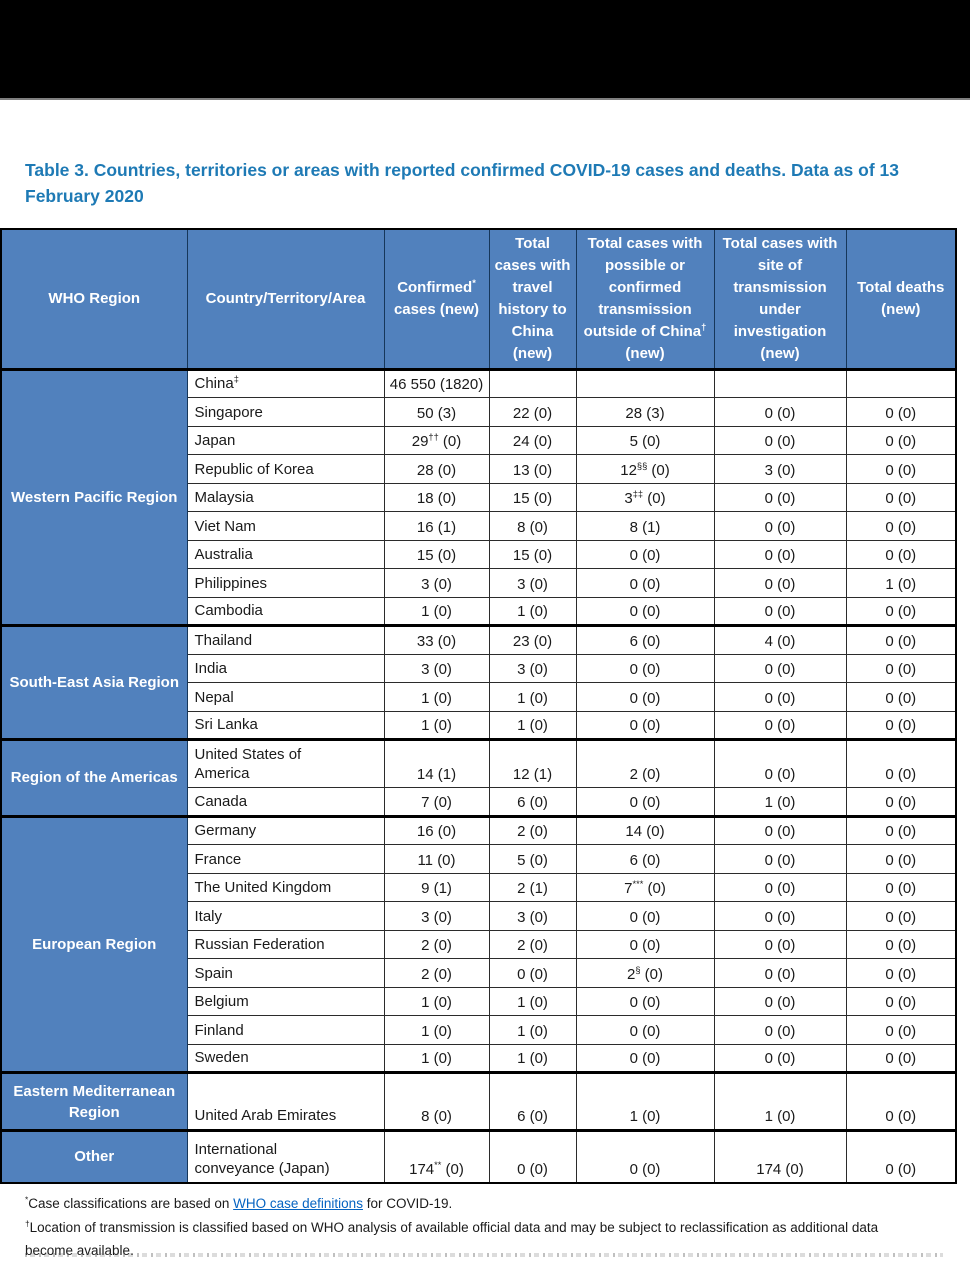 The image size is (970, 1263). Describe the element at coordinates (436, 412) in the screenshot. I see `value-cell: 50 (3)` at that location.